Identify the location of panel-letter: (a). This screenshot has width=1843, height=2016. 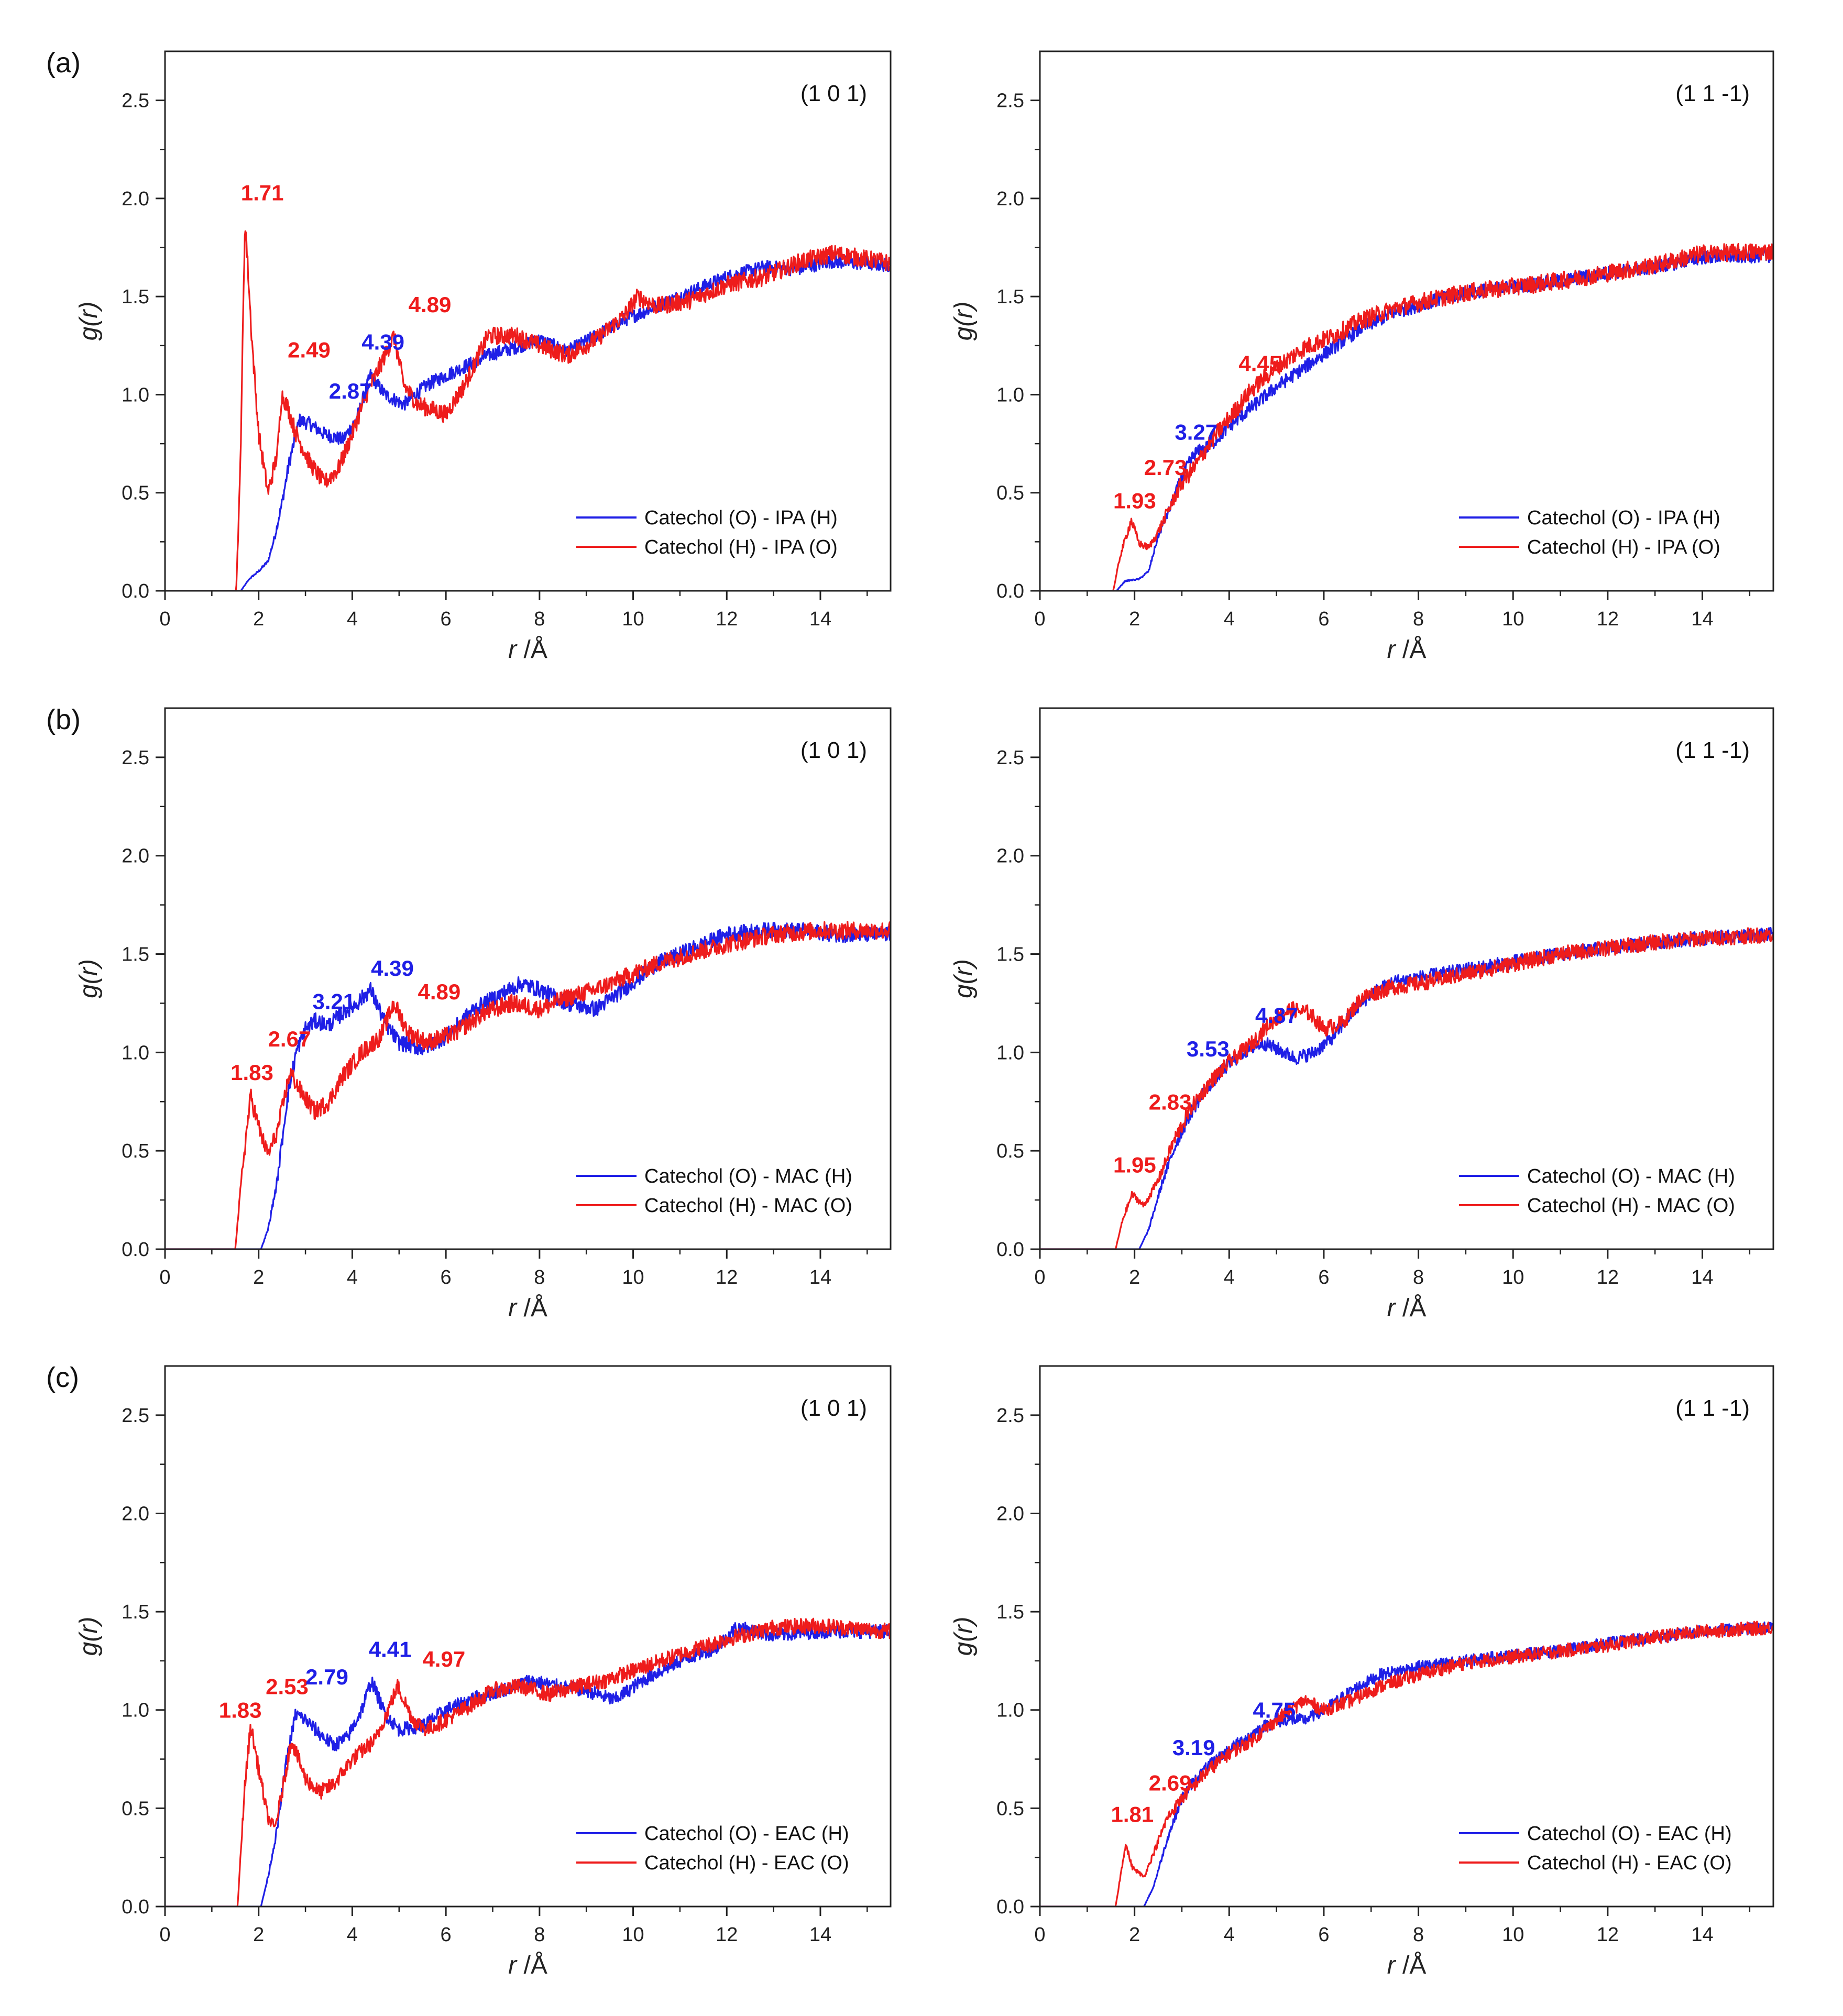
(63, 63).